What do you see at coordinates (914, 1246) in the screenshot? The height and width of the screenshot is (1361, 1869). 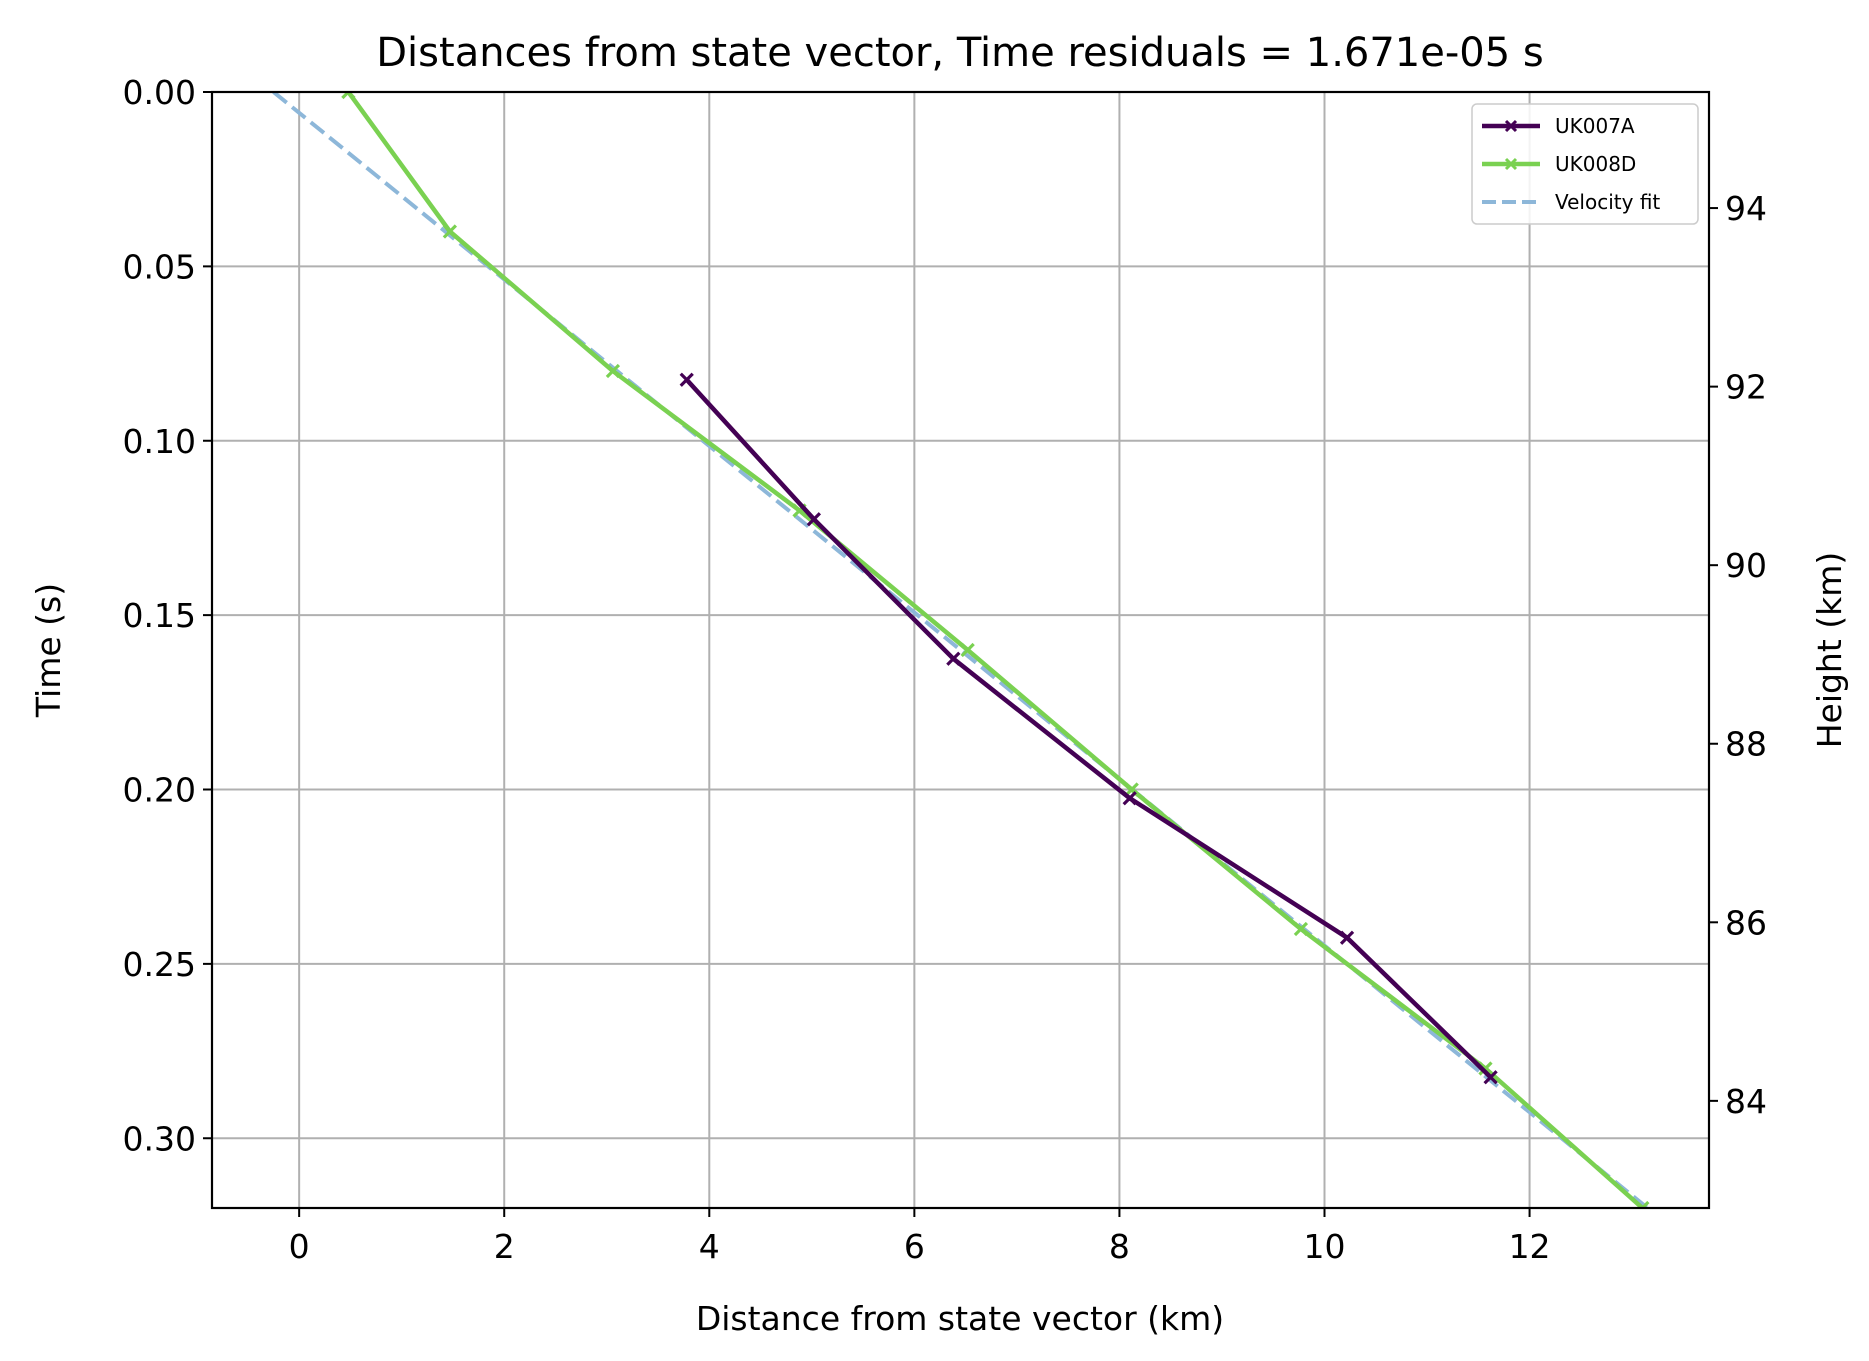 I see `x-tick-label: 6` at bounding box center [914, 1246].